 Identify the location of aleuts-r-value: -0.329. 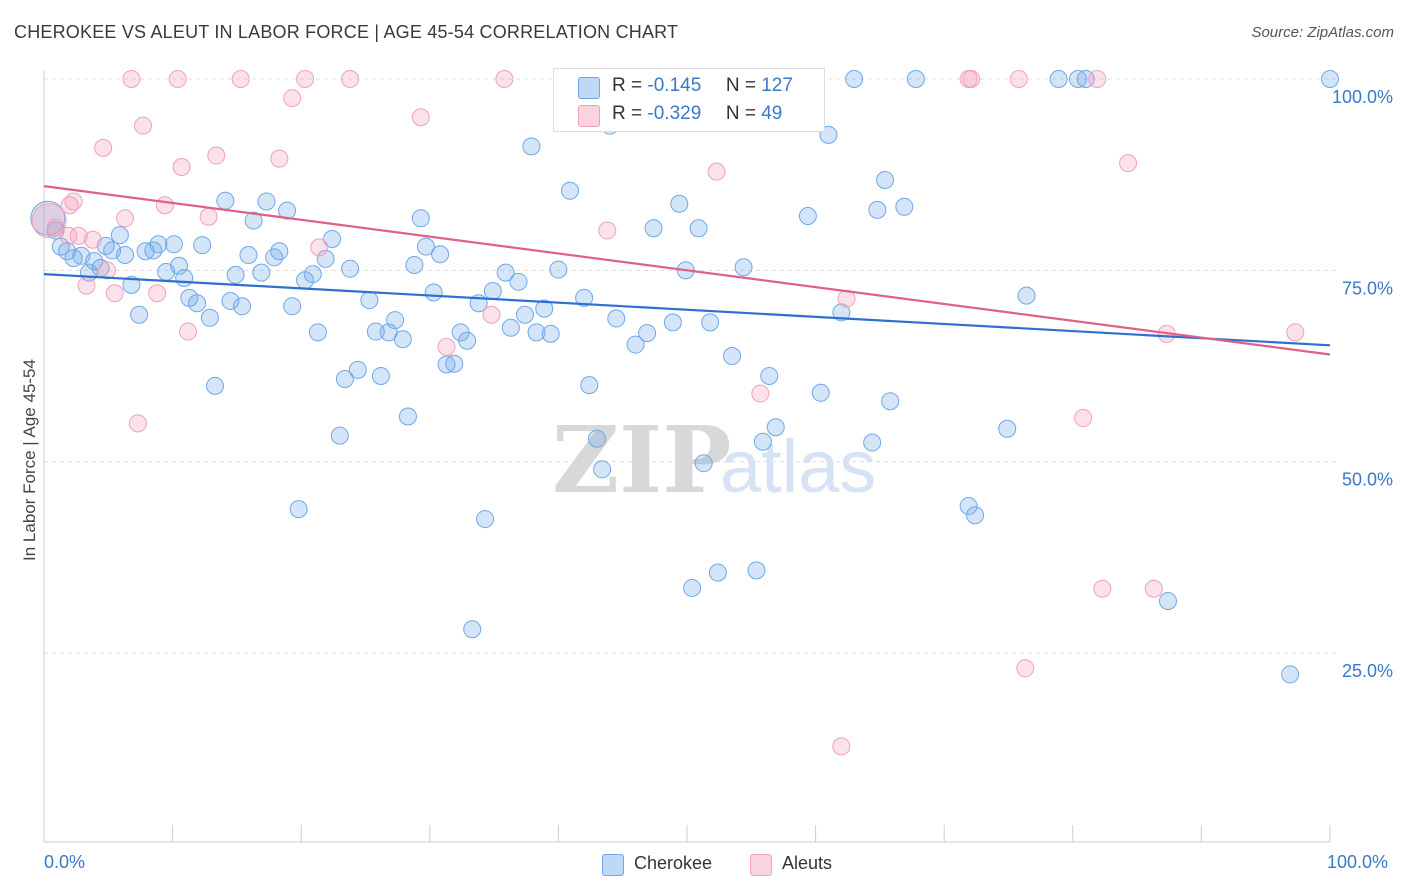
(674, 113).